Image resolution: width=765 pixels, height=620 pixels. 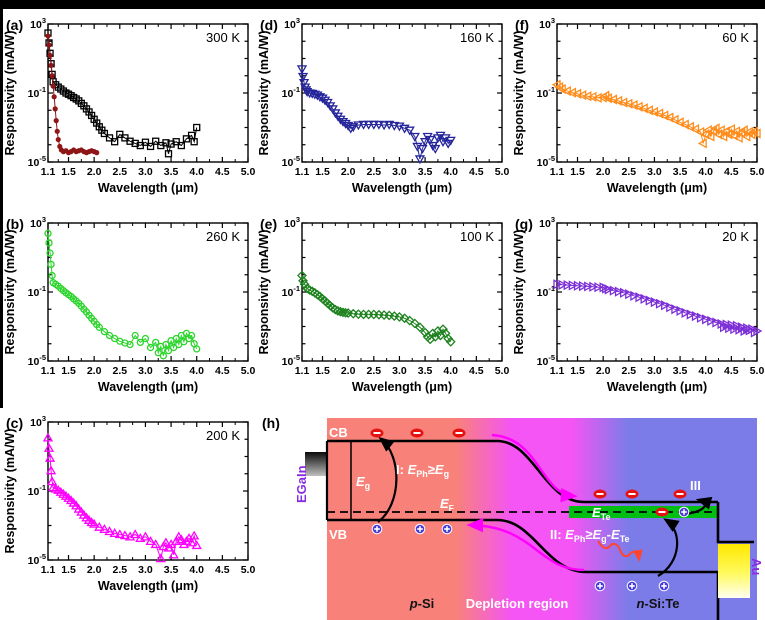 What do you see at coordinates (338, 432) in the screenshot?
I see `cb-label: CB` at bounding box center [338, 432].